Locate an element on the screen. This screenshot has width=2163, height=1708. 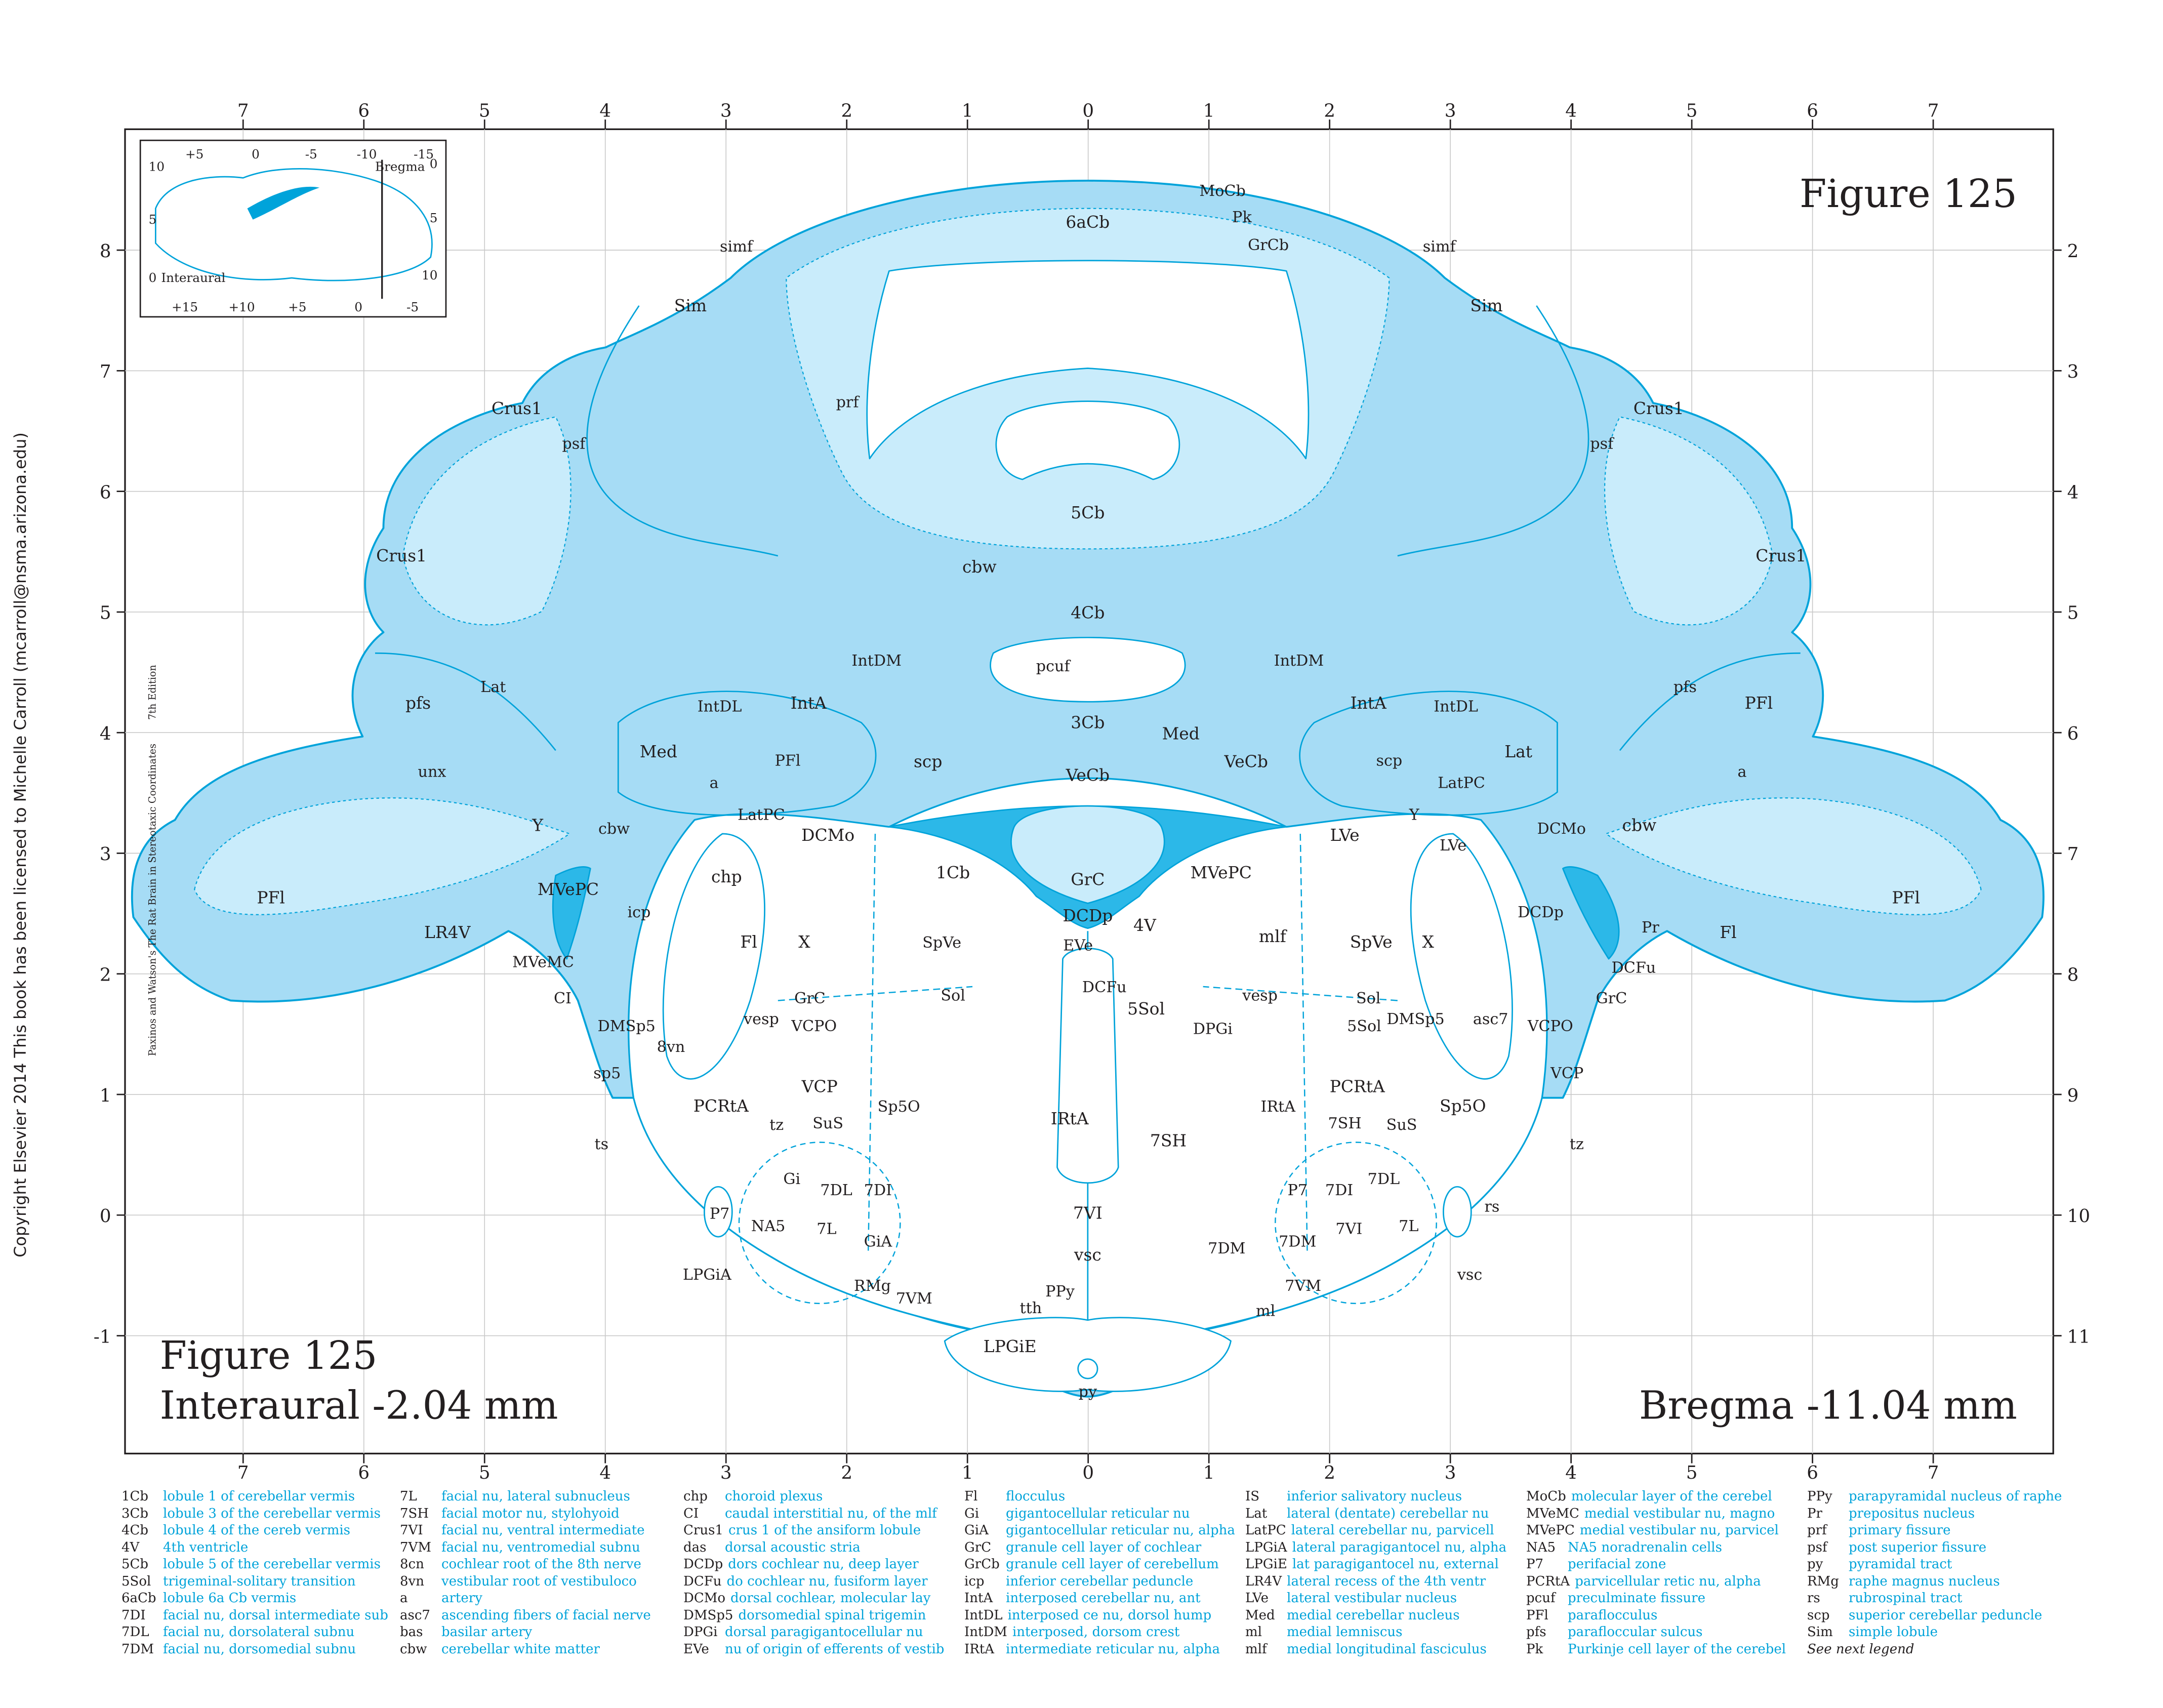
legend-entry: RMg raphe magnus nucleus is located at coordinates (1949, 1582).